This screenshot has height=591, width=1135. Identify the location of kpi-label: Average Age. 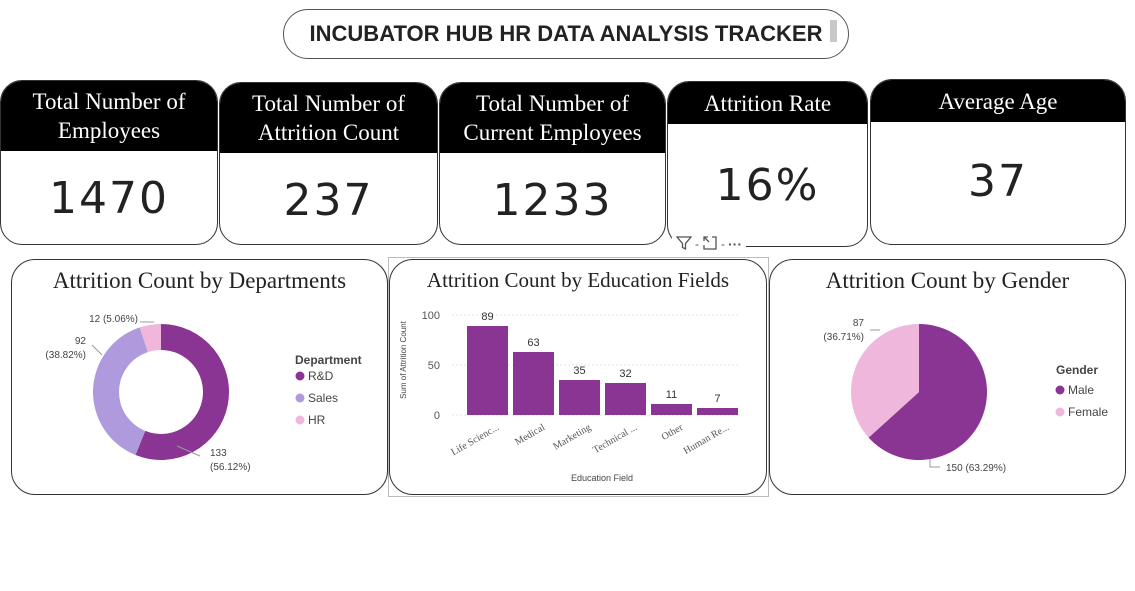
(998, 101).